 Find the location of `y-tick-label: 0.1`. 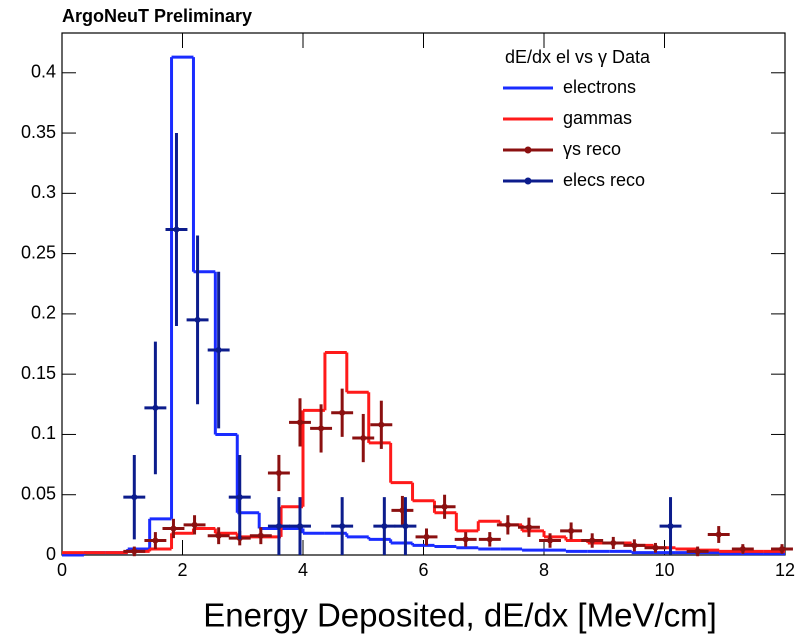

y-tick-label: 0.1 is located at coordinates (43, 433).